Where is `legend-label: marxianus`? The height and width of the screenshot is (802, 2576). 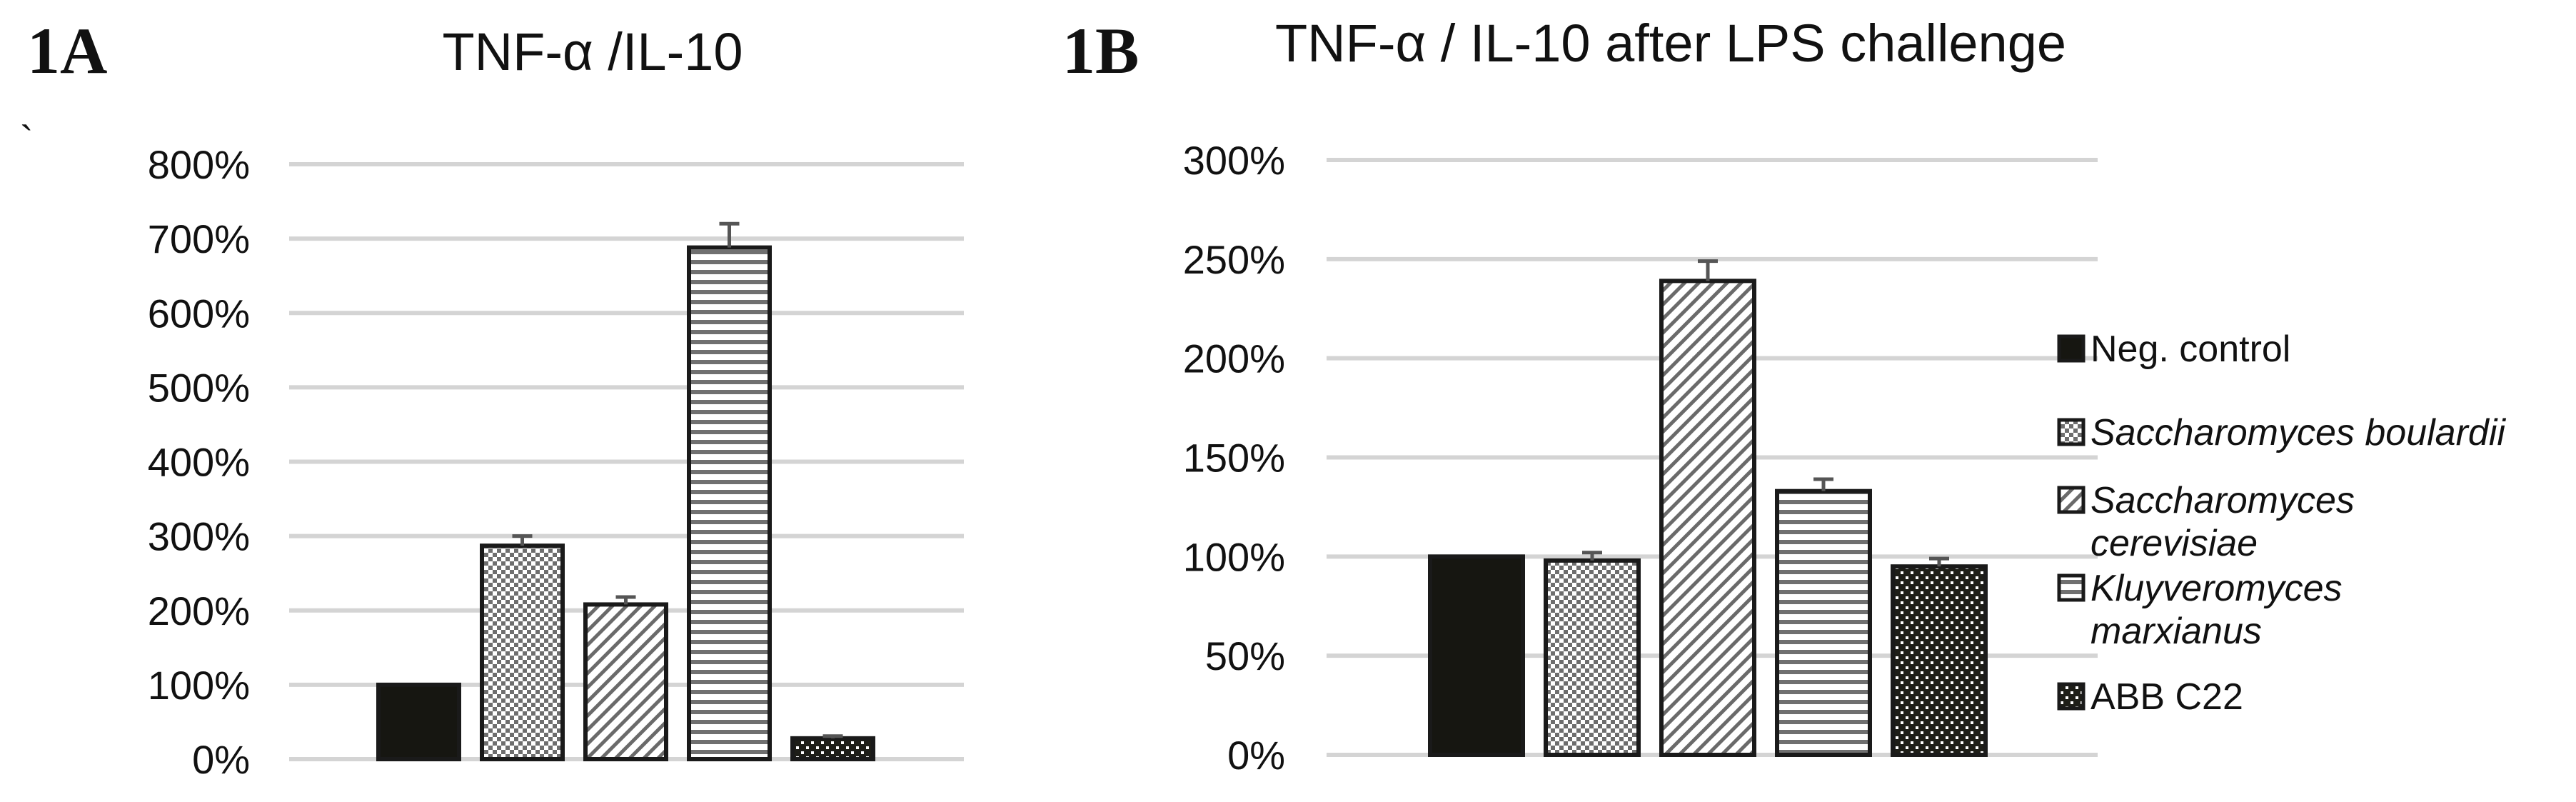
legend-label: marxianus is located at coordinates (2176, 631).